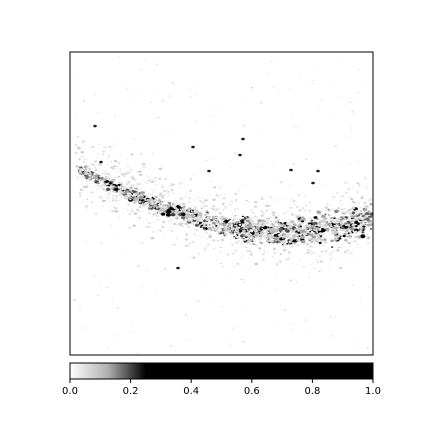  What do you see at coordinates (312, 391) in the screenshot?
I see `colorbar-tick-label: 0.8` at bounding box center [312, 391].